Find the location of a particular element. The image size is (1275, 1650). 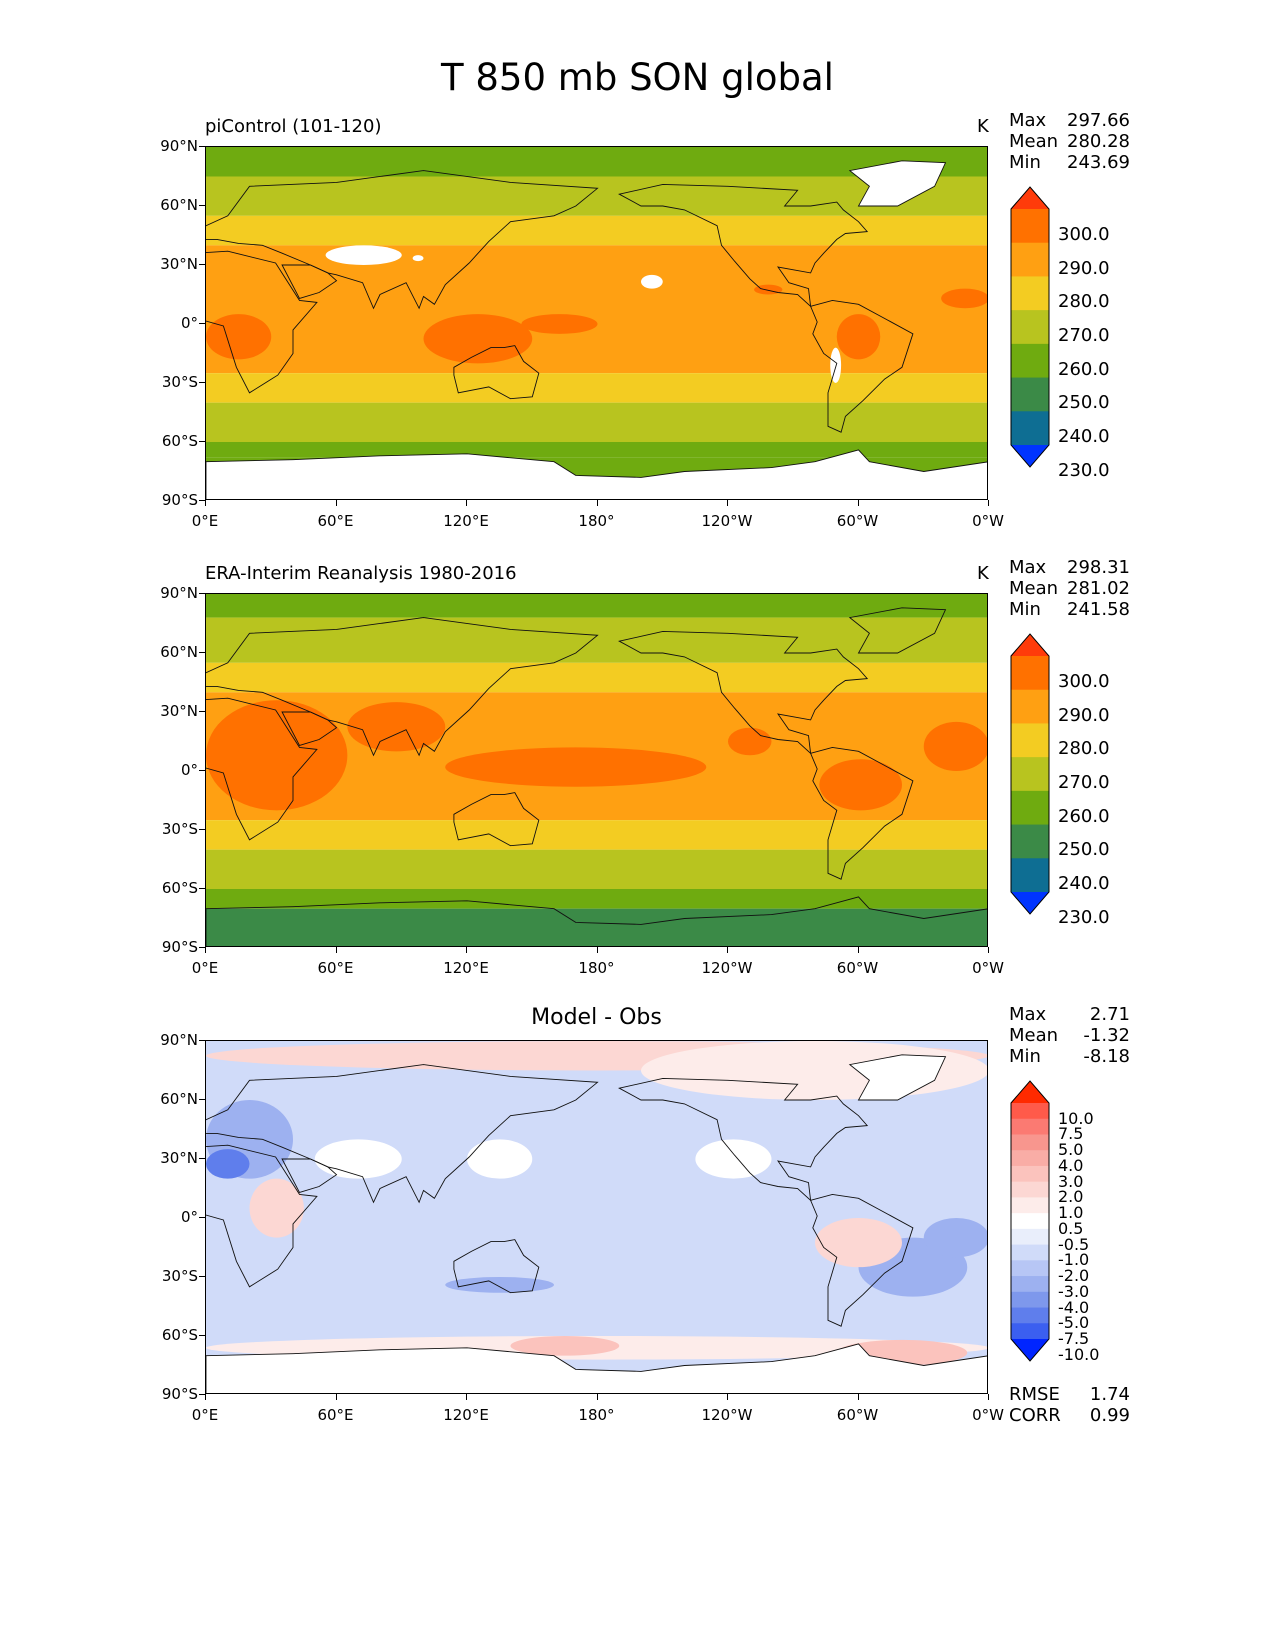

colorbar-label: 2.0 is located at coordinates (1071, 1197).